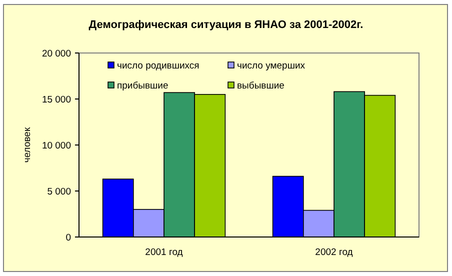 The image size is (452, 276). What do you see at coordinates (56, 54) in the screenshot?
I see `y-tick-label: 20 000` at bounding box center [56, 54].